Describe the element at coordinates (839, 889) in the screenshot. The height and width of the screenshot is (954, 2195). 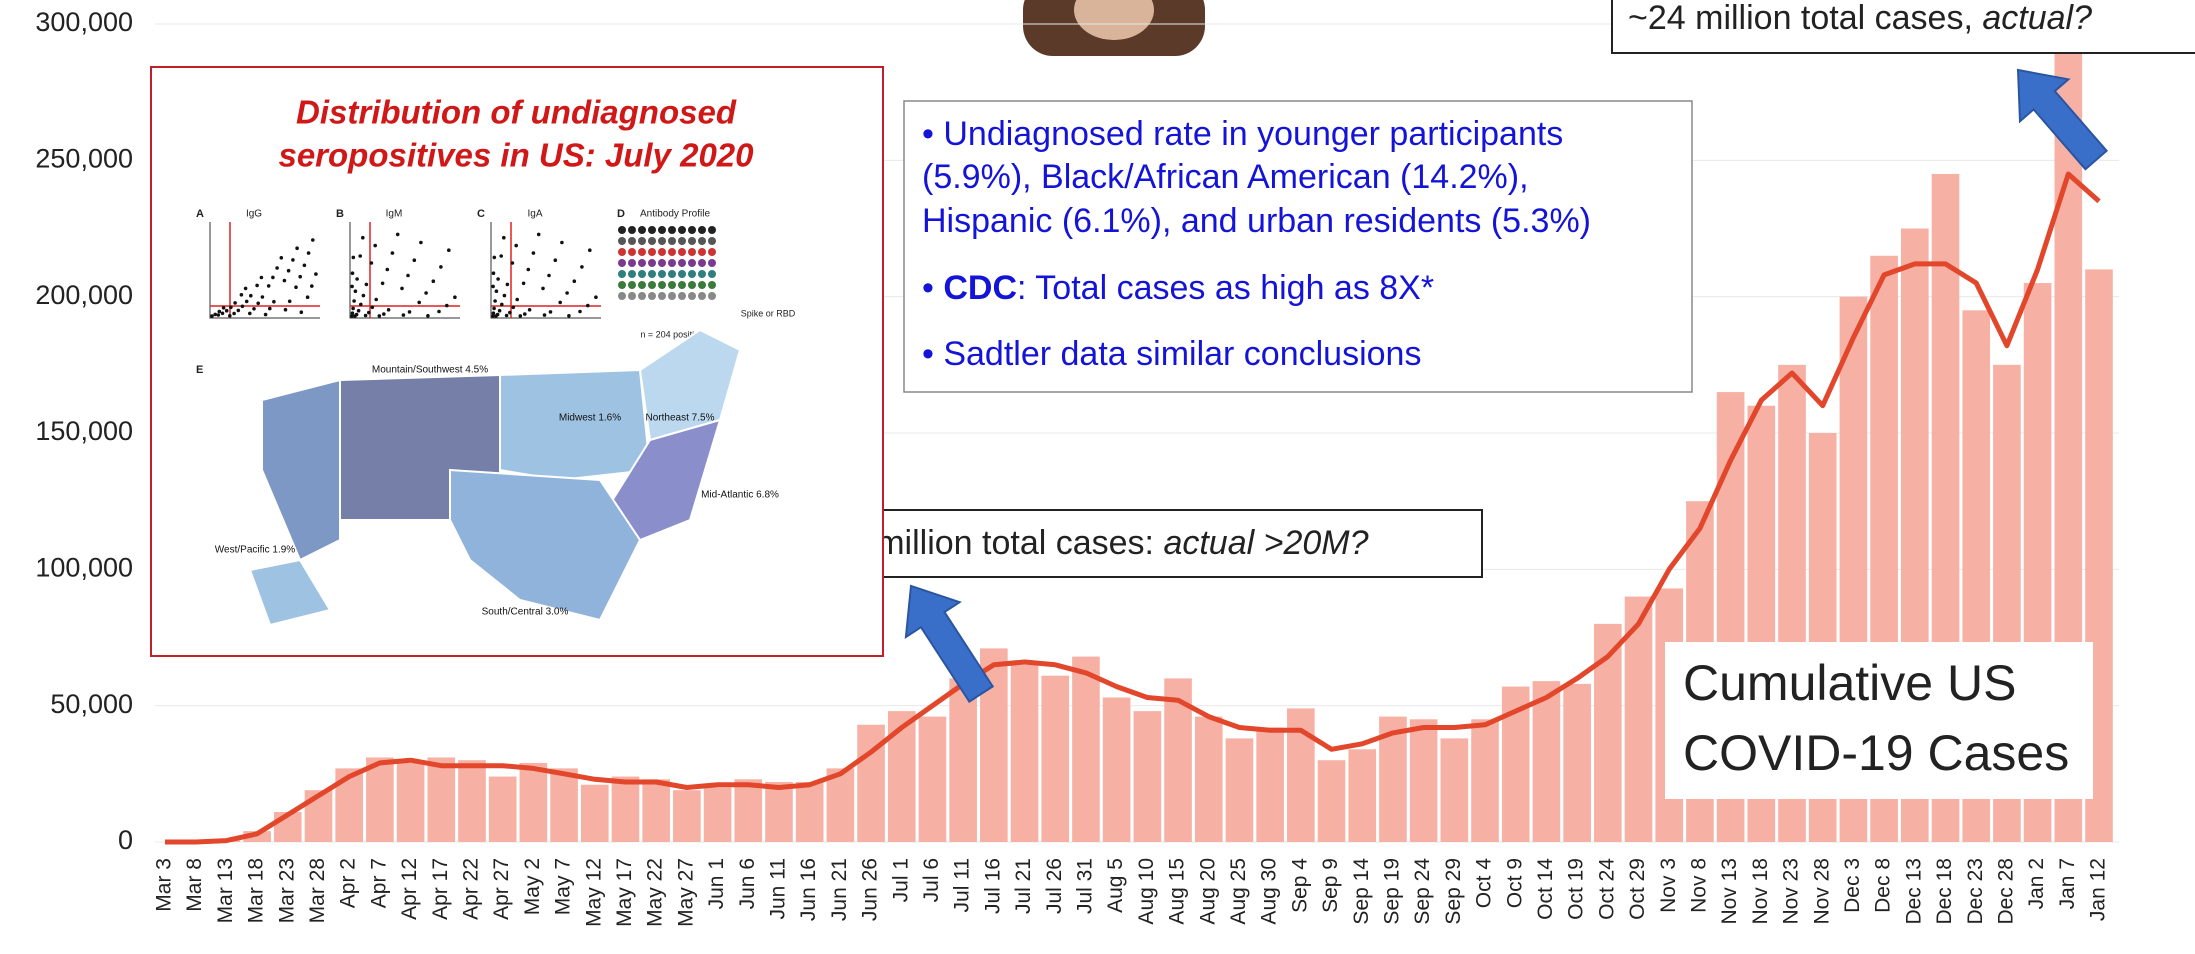
I see `x-tick-label: Jun 21` at that location.